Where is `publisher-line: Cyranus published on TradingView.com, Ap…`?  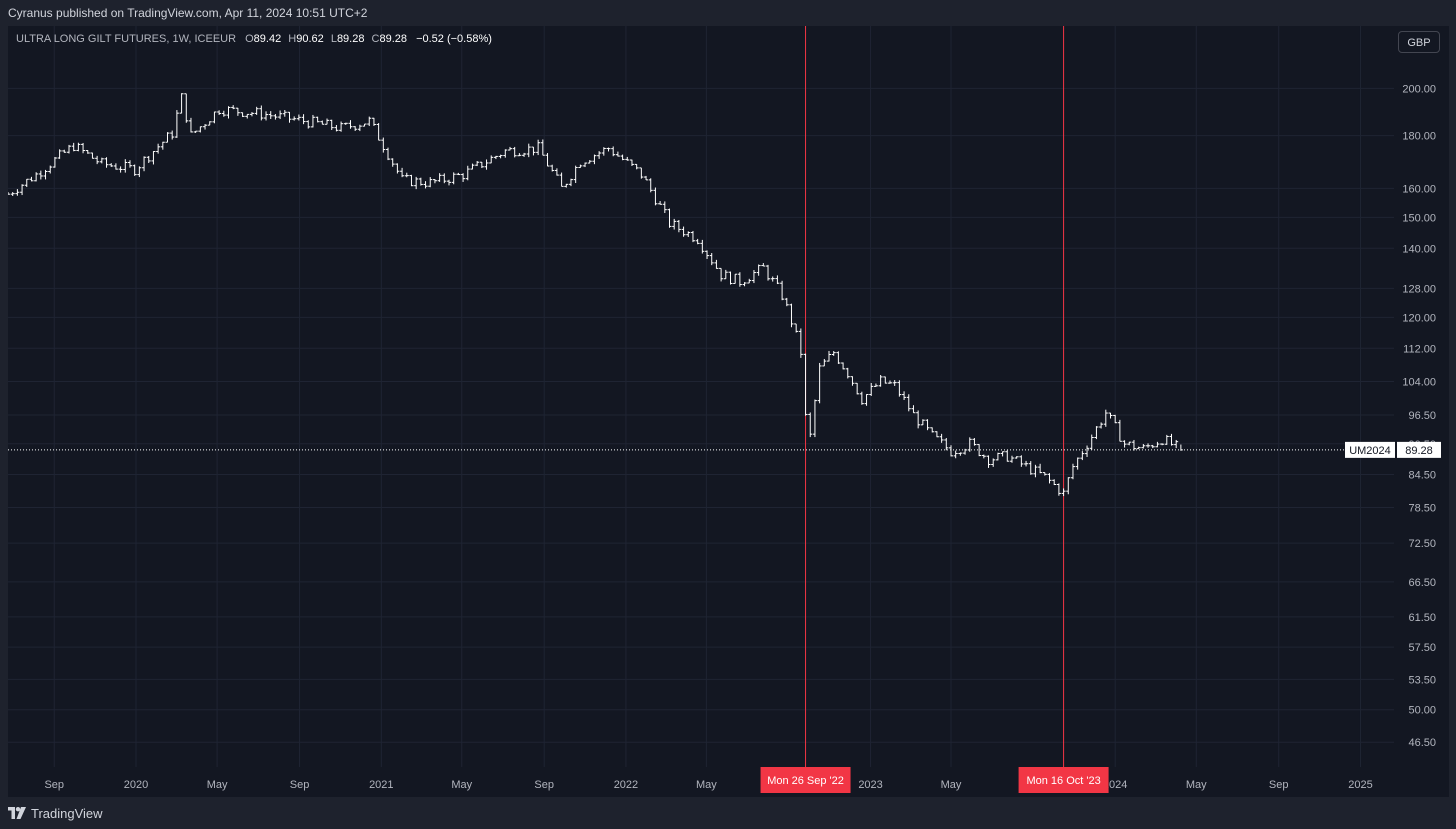
publisher-line: Cyranus published on TradingView.com, Ap… is located at coordinates (188, 13).